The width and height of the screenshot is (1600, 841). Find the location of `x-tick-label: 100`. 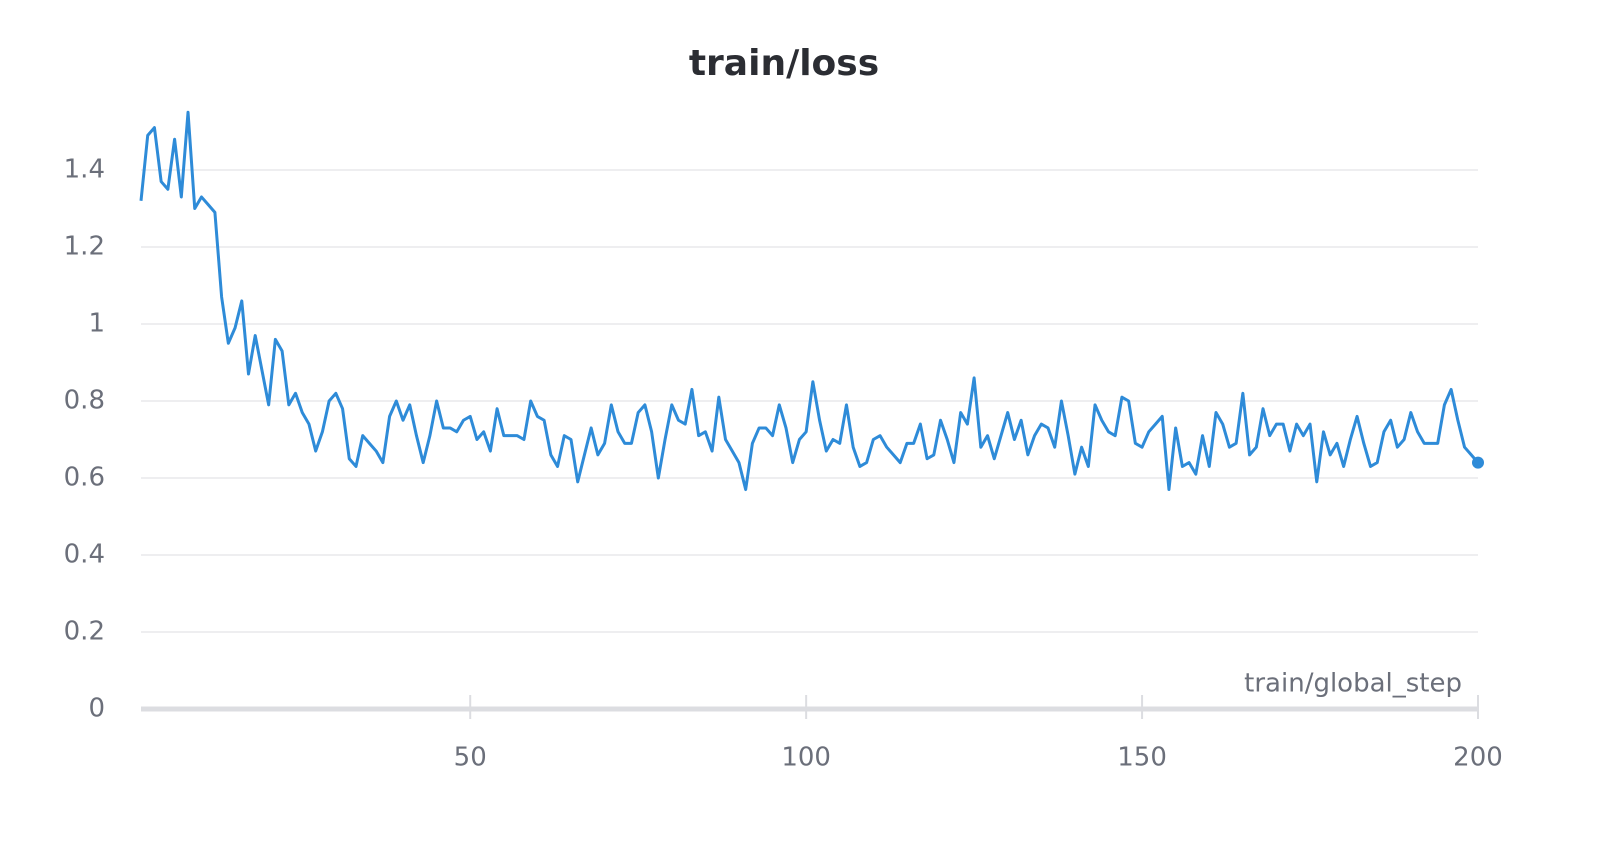

x-tick-label: 100 is located at coordinates (806, 758).